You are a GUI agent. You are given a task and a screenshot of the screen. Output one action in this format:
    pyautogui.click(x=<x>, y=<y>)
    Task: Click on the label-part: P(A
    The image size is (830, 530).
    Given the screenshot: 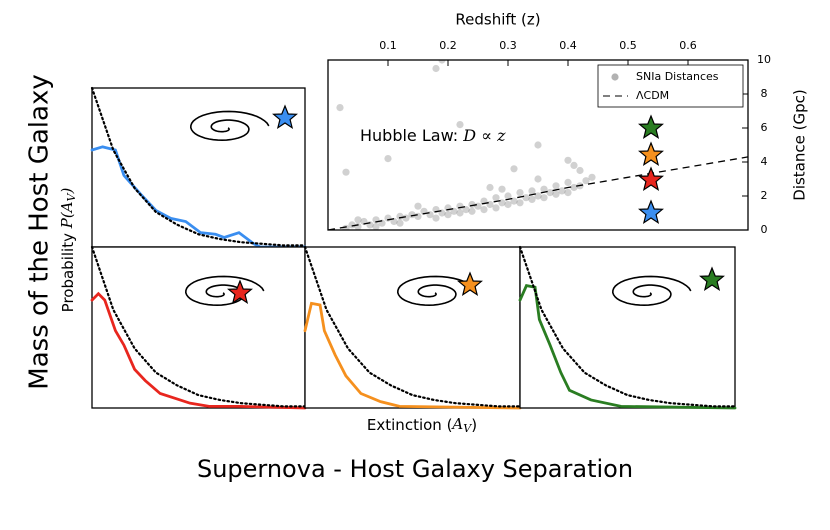 What is the action you would take?
    pyautogui.click(x=67, y=215)
    